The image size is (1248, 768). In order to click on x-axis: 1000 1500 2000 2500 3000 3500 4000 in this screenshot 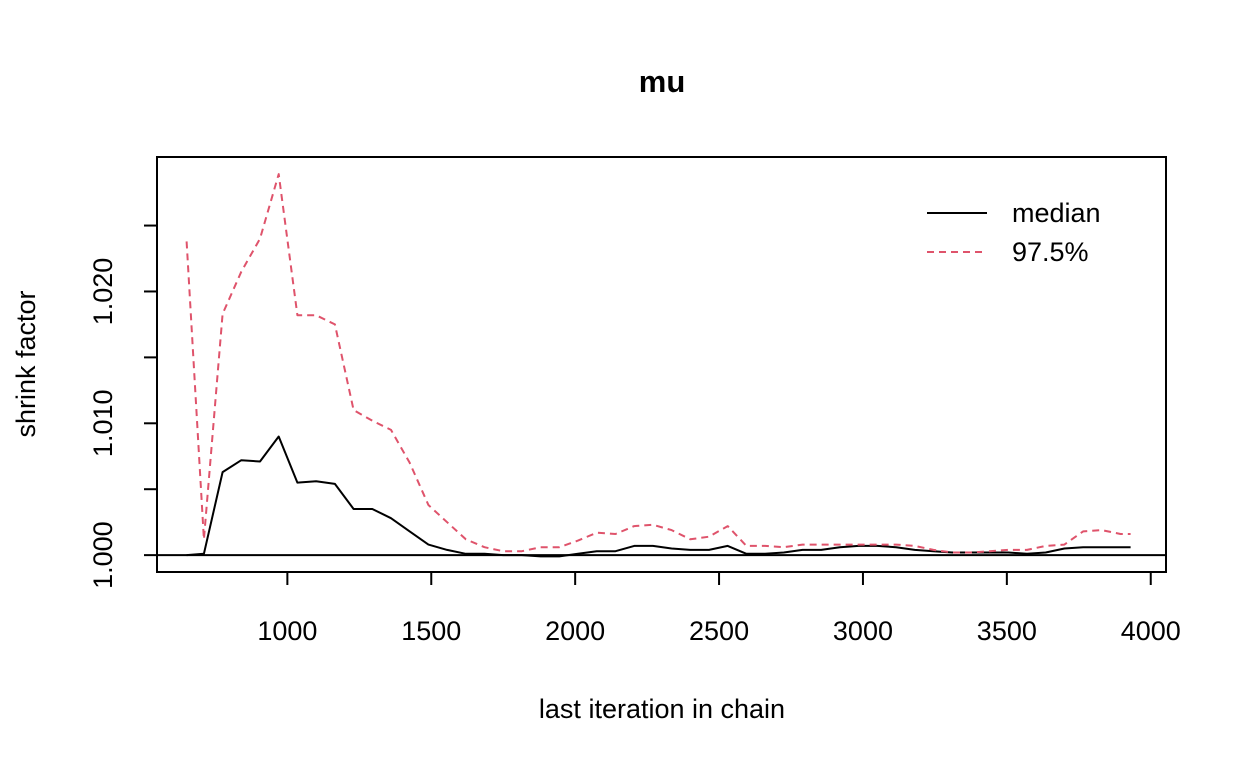, I will do `click(719, 608)`.